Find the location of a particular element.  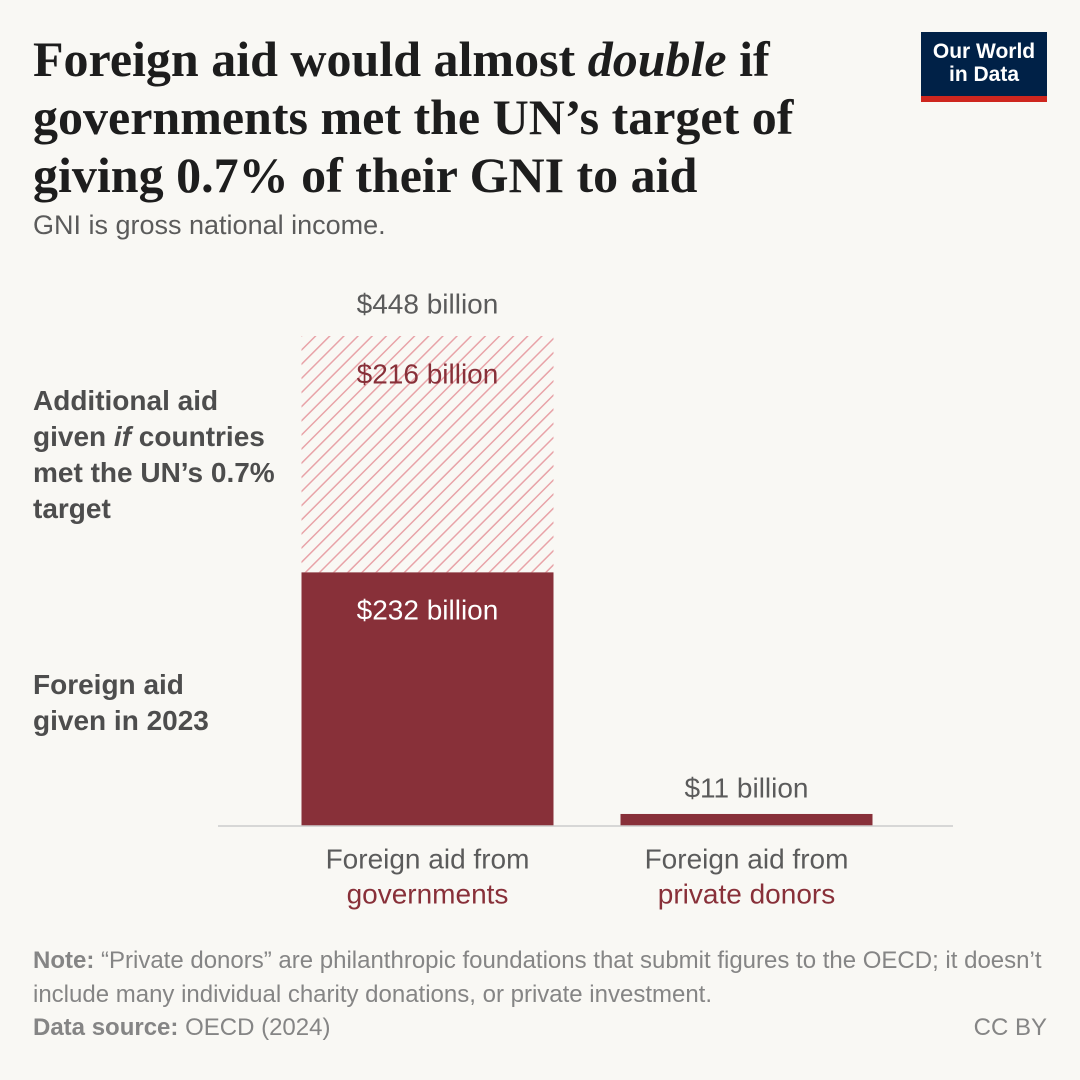

license: CC BY is located at coordinates (1010, 1027).